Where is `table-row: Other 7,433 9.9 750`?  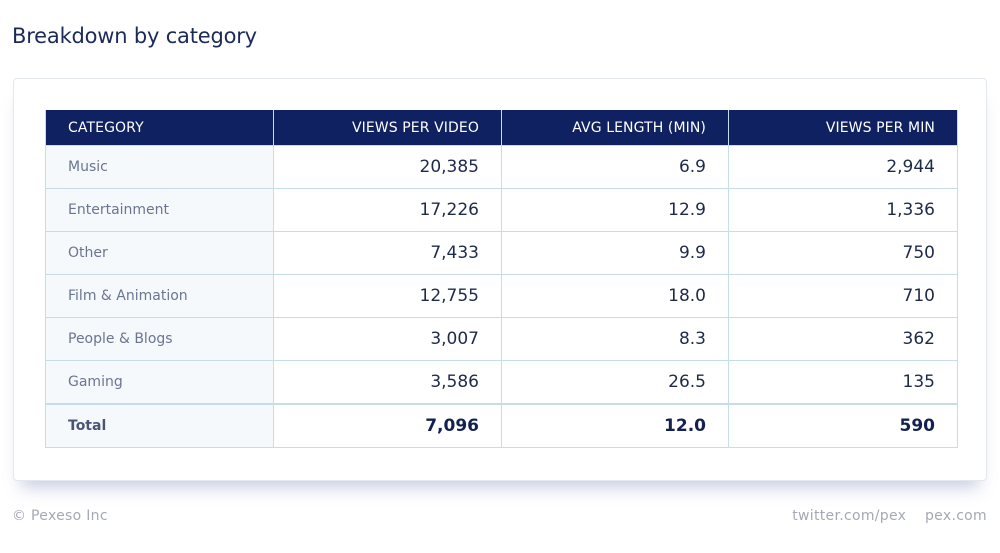
table-row: Other 7,433 9.9 750 is located at coordinates (501, 253).